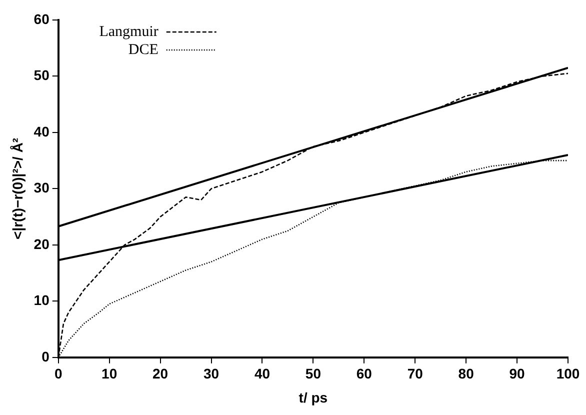 The height and width of the screenshot is (415, 586). What do you see at coordinates (46, 356) in the screenshot?
I see `y-tick-label: 0` at bounding box center [46, 356].